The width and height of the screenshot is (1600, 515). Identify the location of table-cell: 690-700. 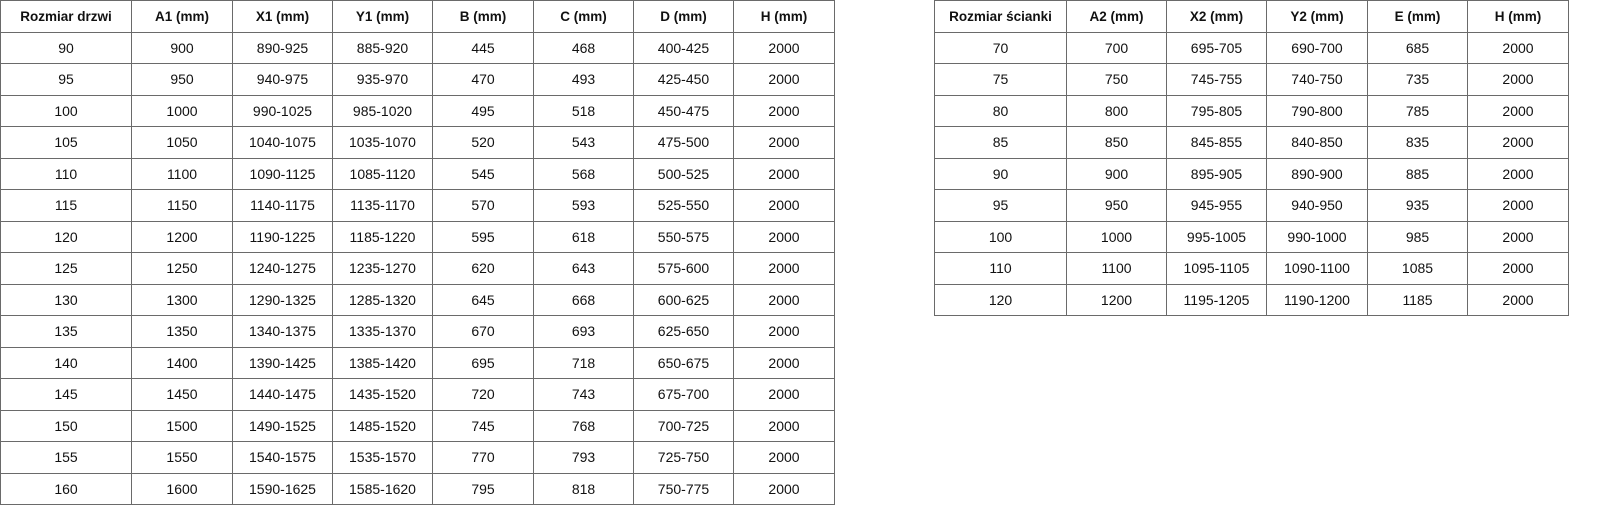
(1317, 47).